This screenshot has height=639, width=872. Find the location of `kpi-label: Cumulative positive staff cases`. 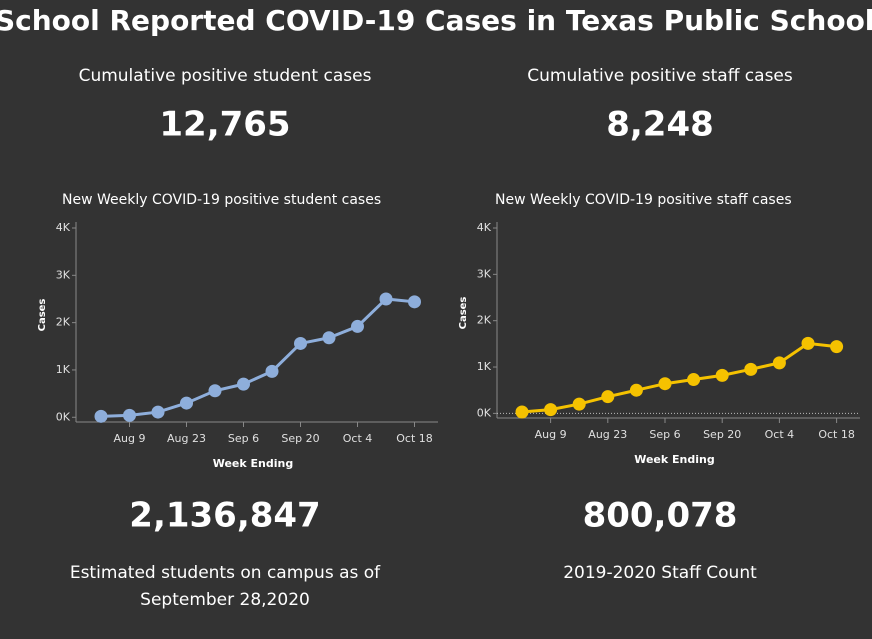

kpi-label: Cumulative positive staff cases is located at coordinates (660, 76).